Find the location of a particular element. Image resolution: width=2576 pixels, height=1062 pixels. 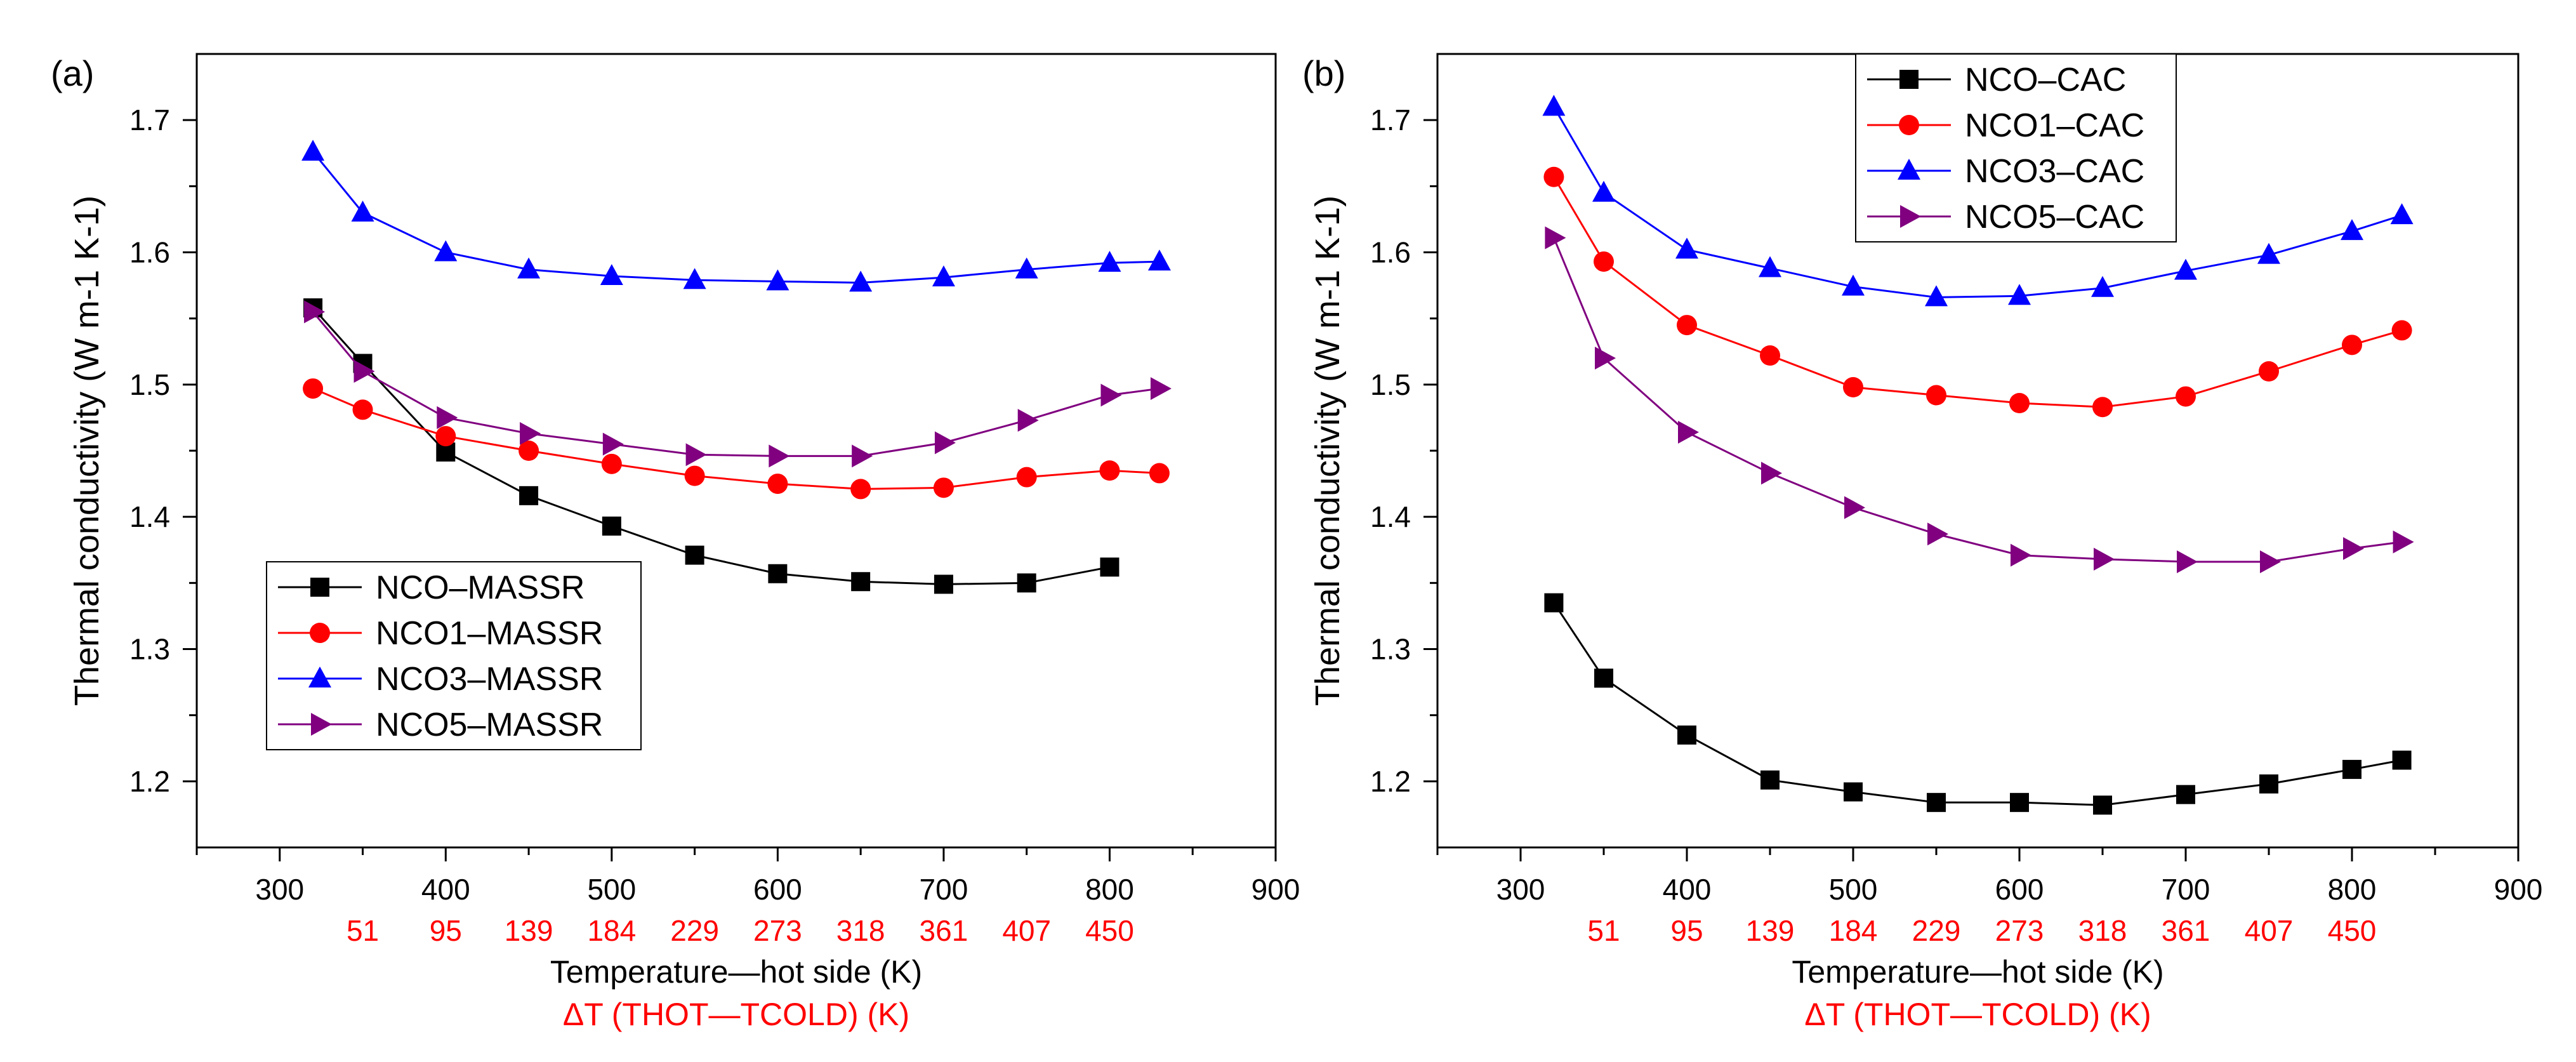

delta-t-tick-label: 51 is located at coordinates (363, 930).